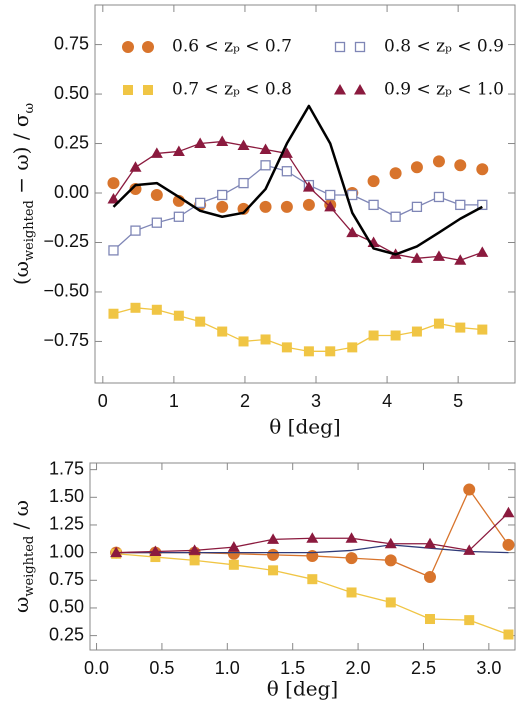 This screenshot has height=711, width=520. Describe the element at coordinates (316, 401) in the screenshot. I see `x-tick-label: 3` at that location.